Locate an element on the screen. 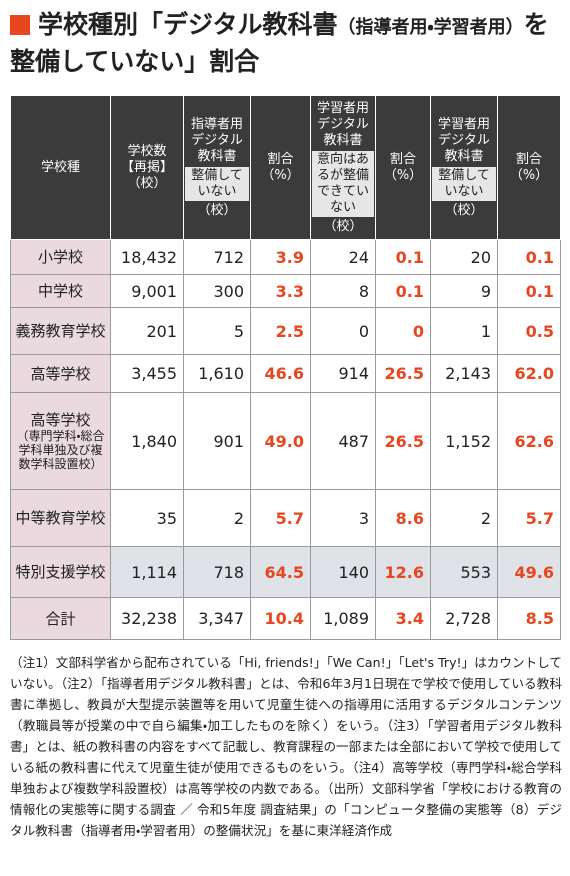  table-cell: 1 is located at coordinates (464, 331).